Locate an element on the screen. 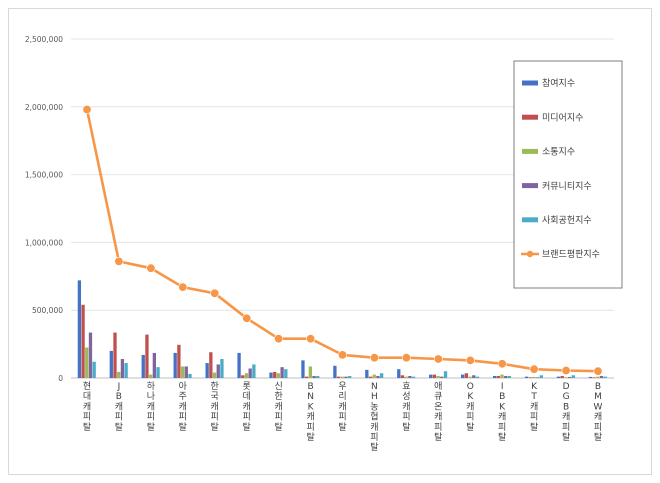  legend-label: 참여지수 is located at coordinates (558, 83).